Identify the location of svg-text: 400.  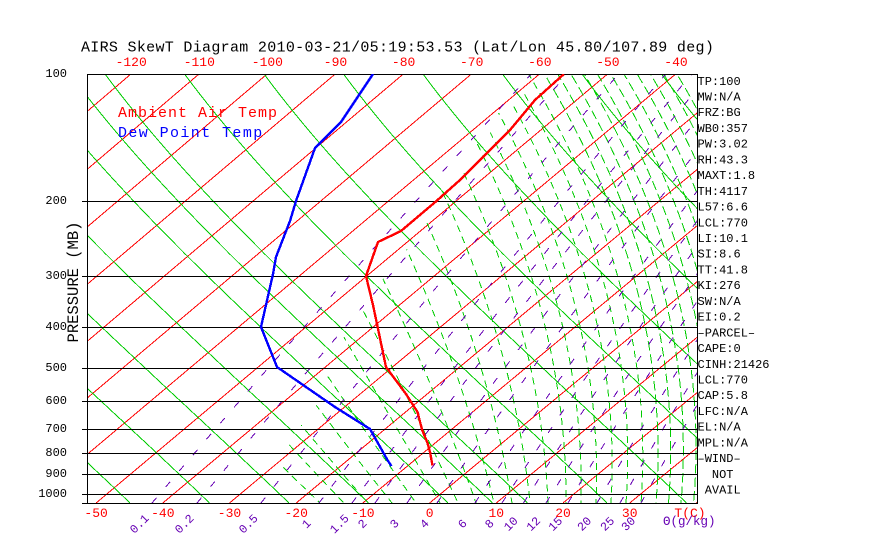
(56, 327).